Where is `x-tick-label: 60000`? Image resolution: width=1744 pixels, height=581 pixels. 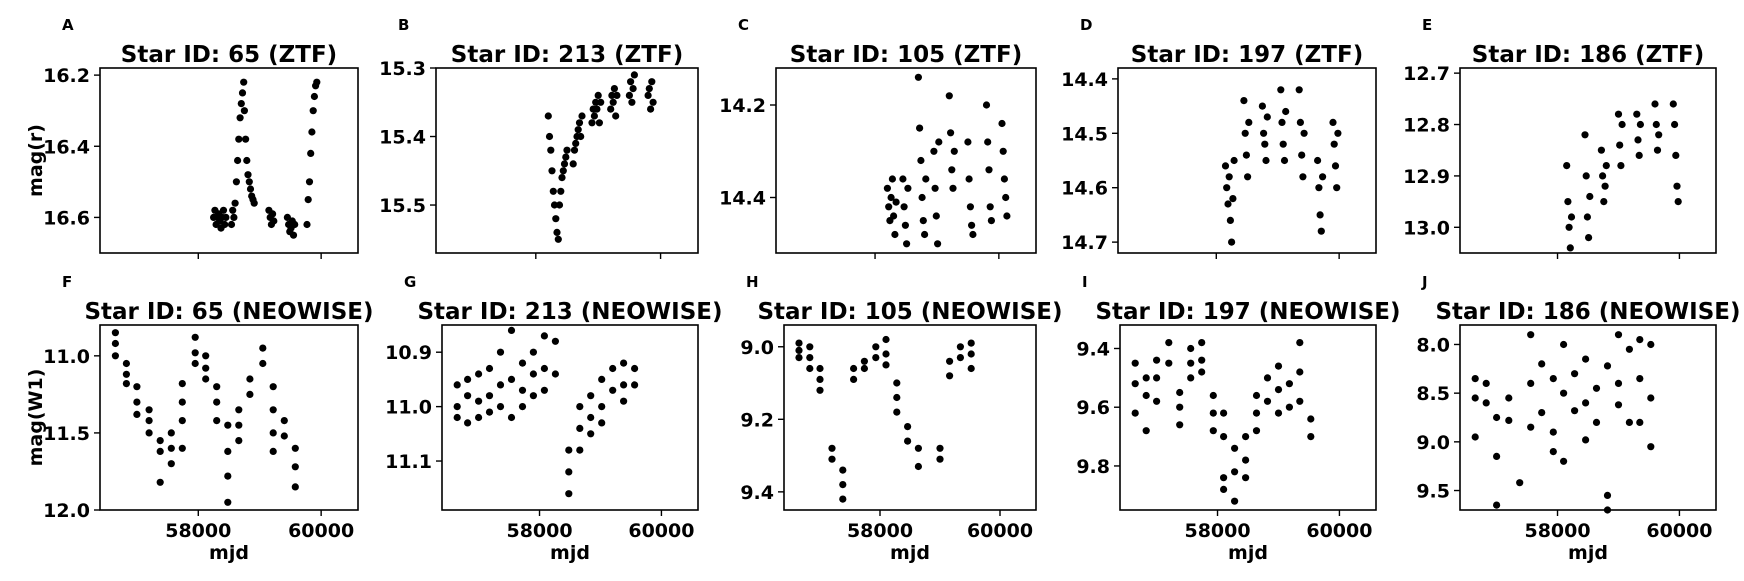 x-tick-label: 60000 is located at coordinates (321, 531).